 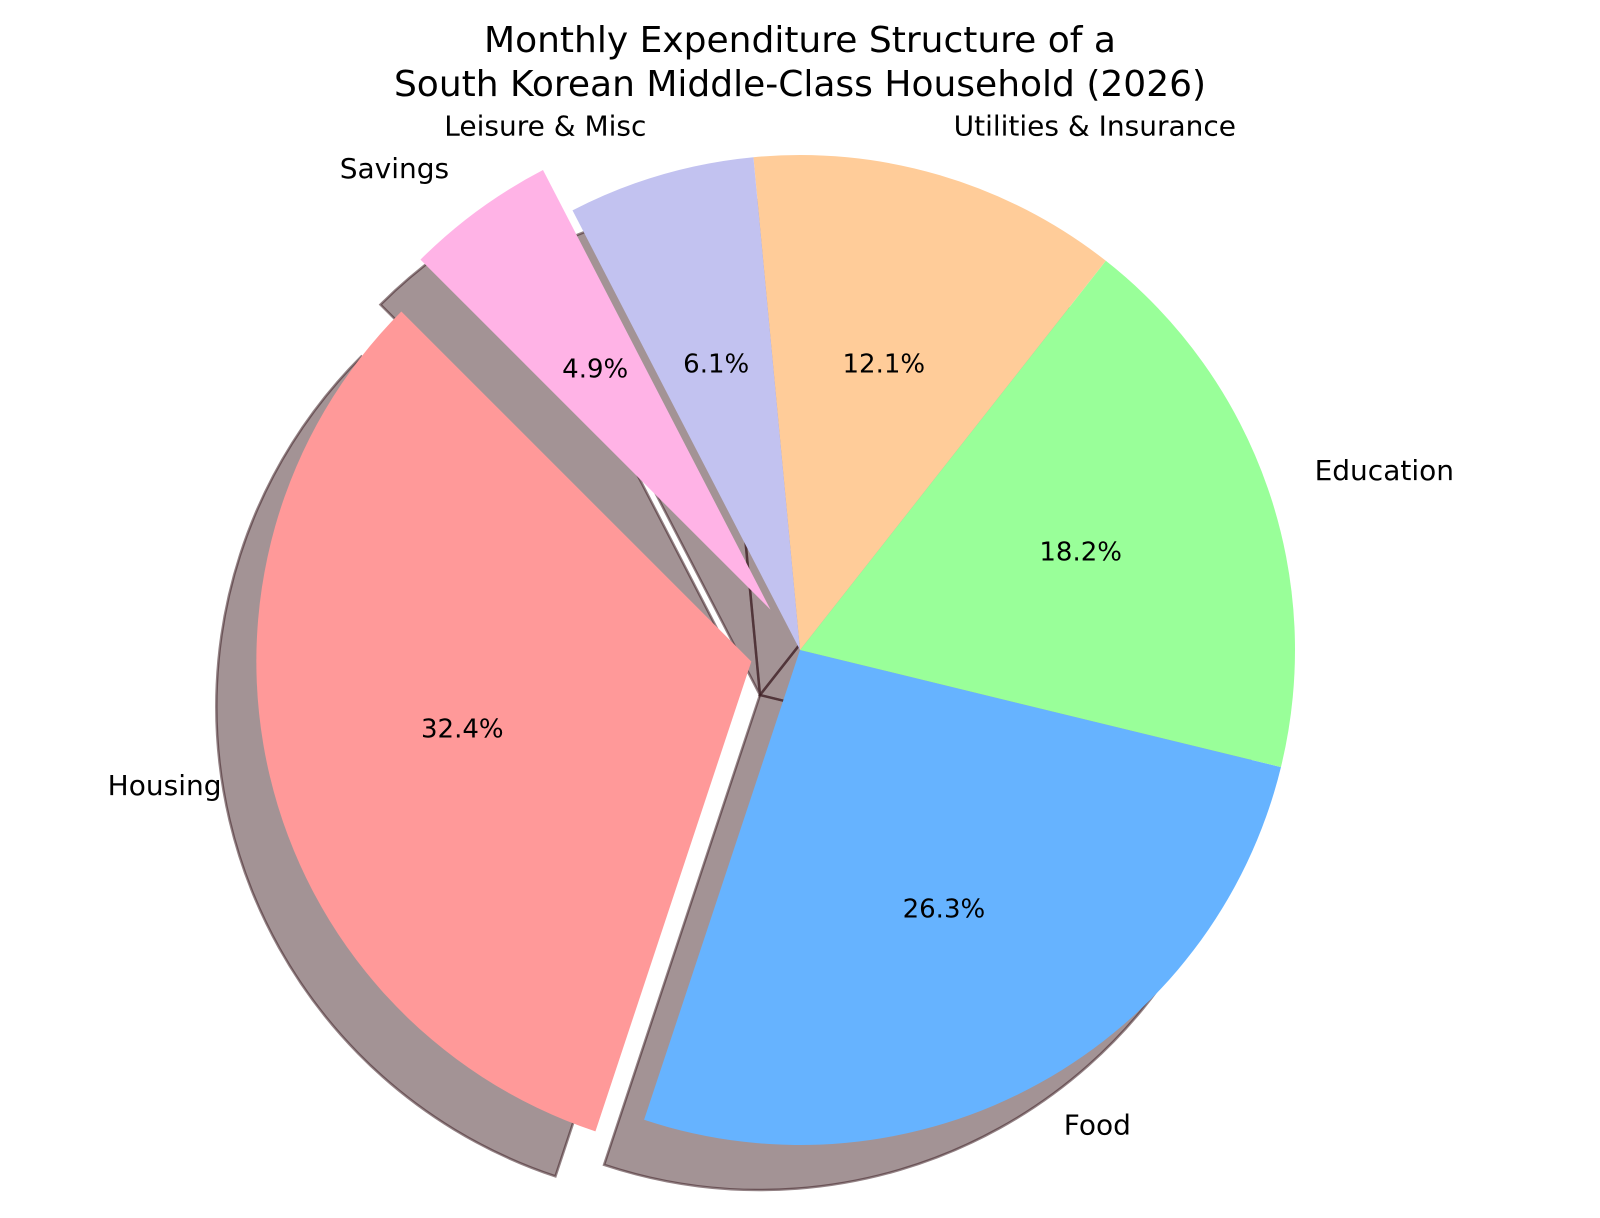 I want to click on pie-slice-leisure-and-misc, so click(x=686, y=403).